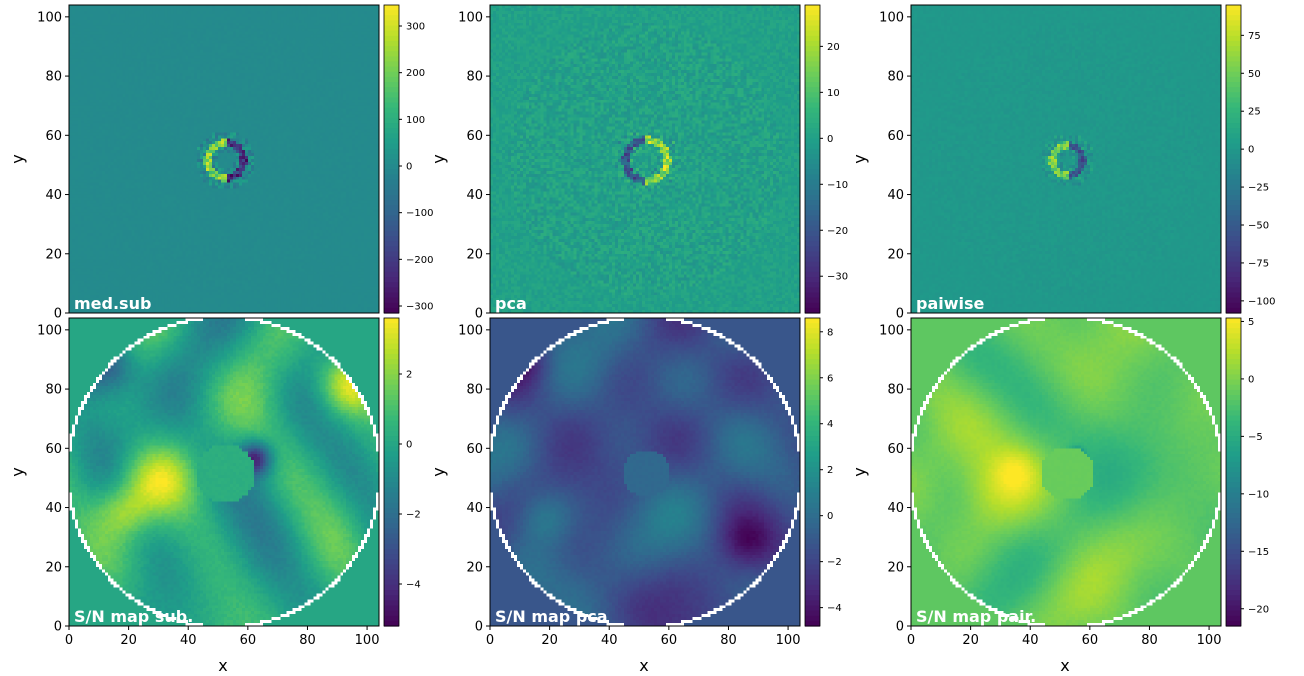 Image resolution: width=1304 pixels, height=676 pixels. I want to click on colorbar-tick-label: 2, so click(830, 470).